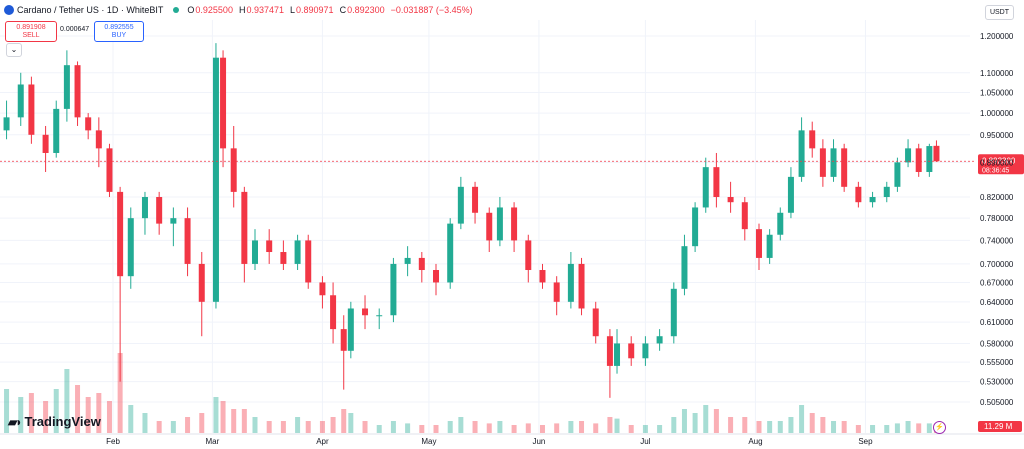 This screenshot has height=449, width=1024. What do you see at coordinates (997, 113) in the screenshot?
I see `price-tick-label: 1.000000` at bounding box center [997, 113].